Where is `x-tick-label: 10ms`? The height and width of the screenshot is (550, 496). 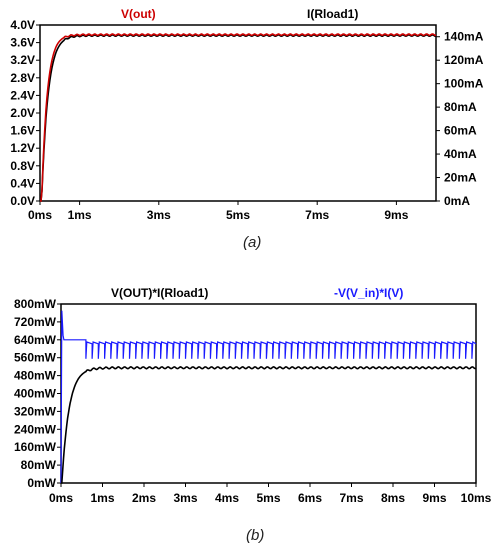
x-tick-label: 10ms is located at coordinates (476, 498).